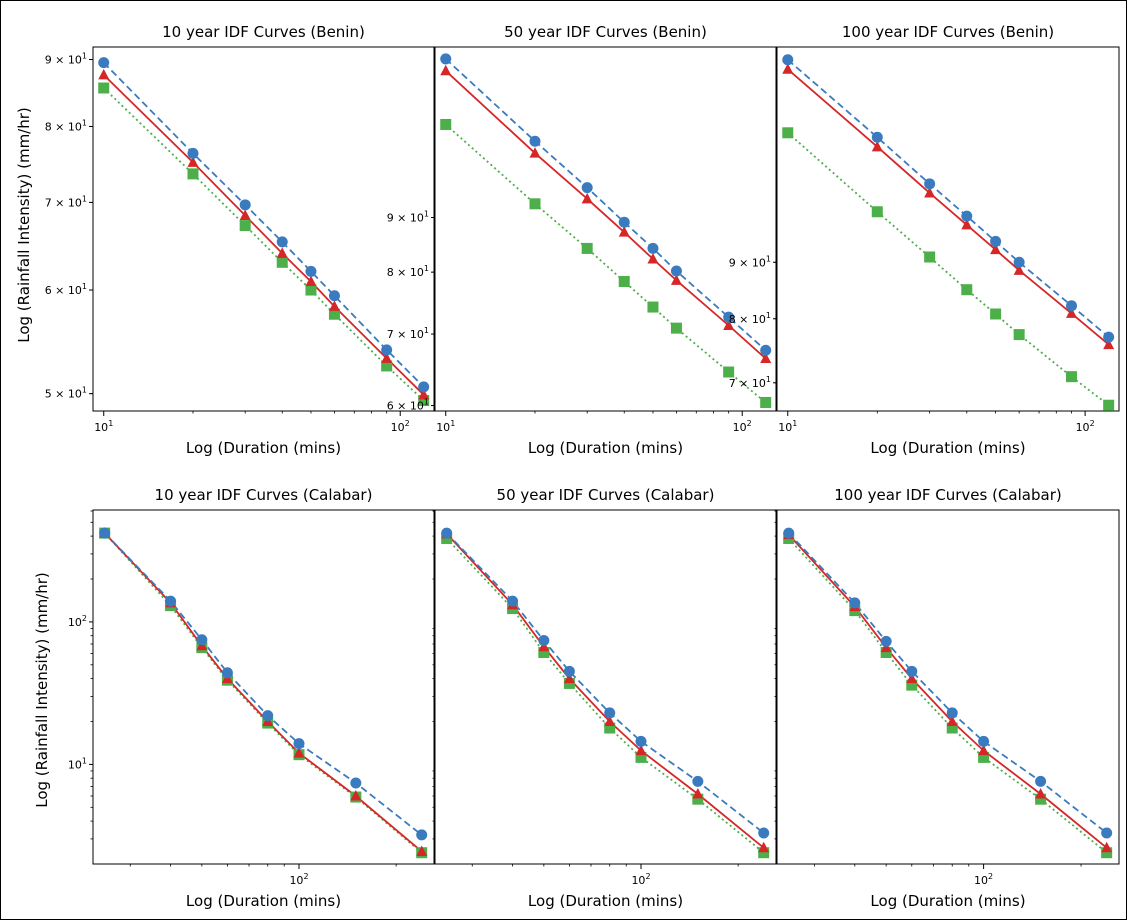  Describe the element at coordinates (66, 289) in the screenshot. I see `y-tick-label: 6 × 101` at that location.